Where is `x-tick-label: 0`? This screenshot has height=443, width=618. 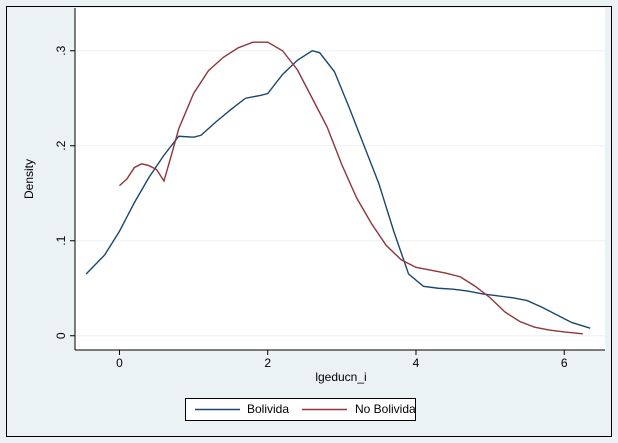 x-tick-label: 0 is located at coordinates (119, 363).